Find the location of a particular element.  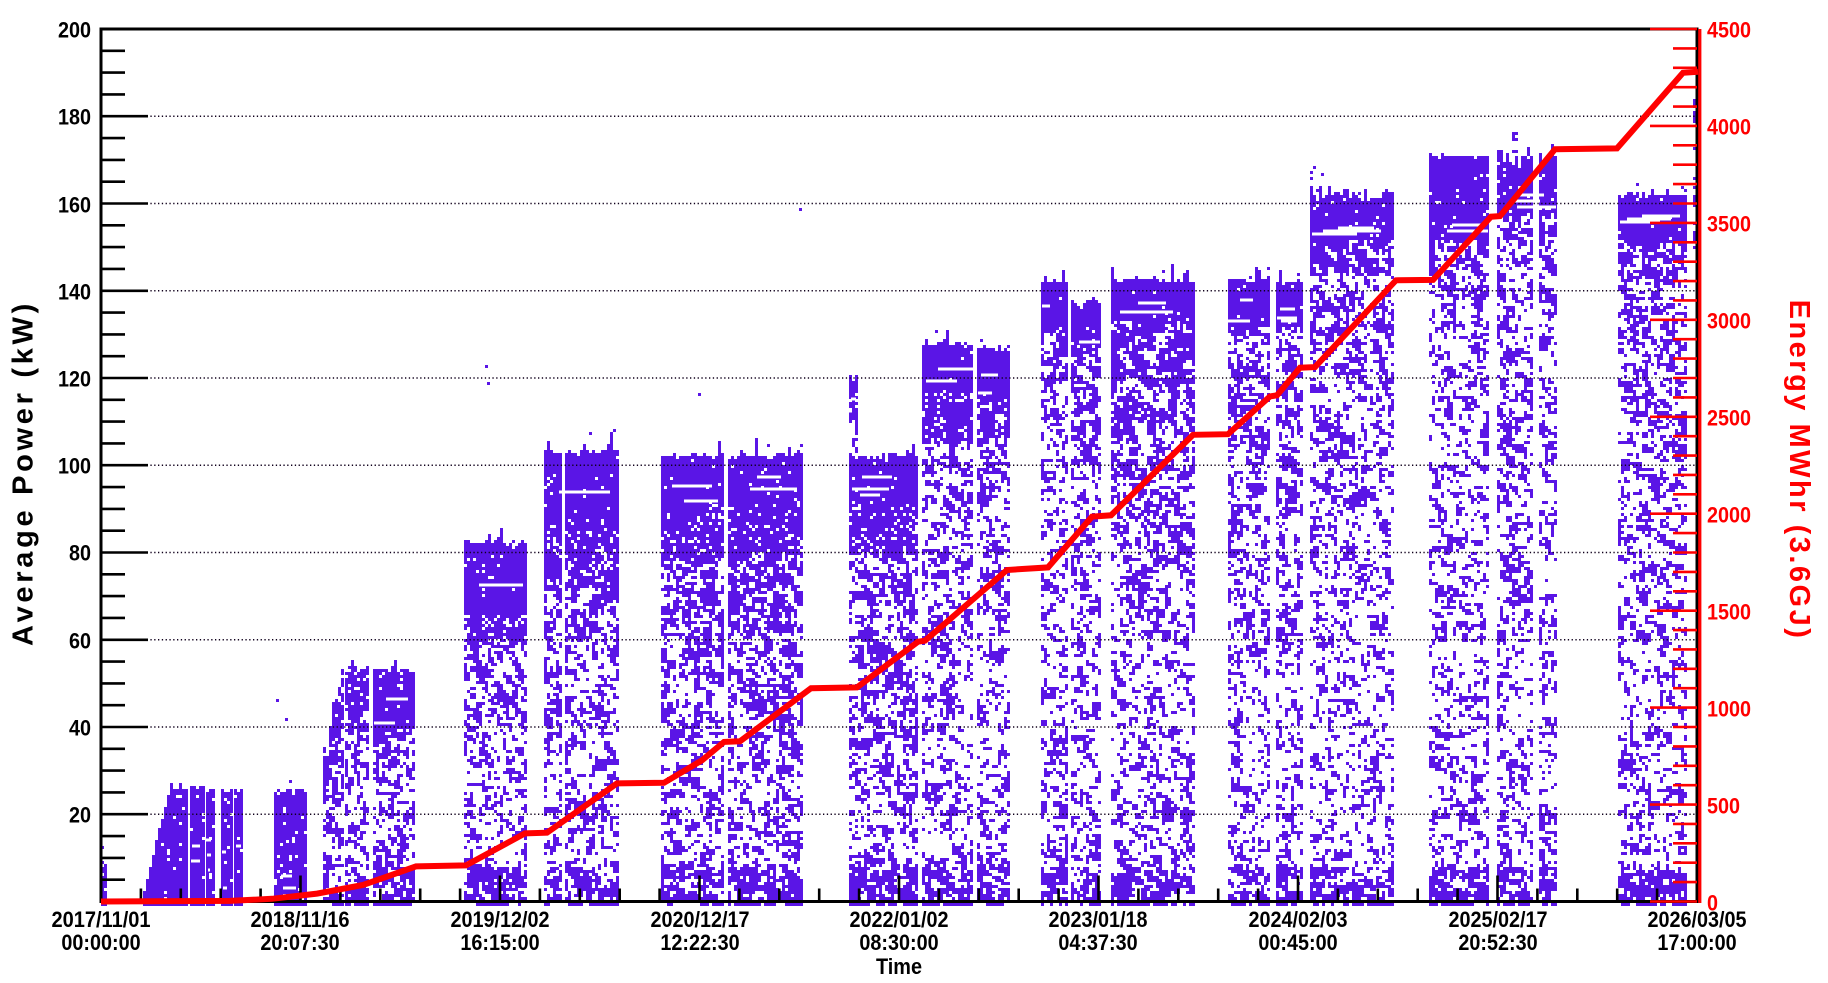

svg-text: 00:45:00 is located at coordinates (1297, 942).